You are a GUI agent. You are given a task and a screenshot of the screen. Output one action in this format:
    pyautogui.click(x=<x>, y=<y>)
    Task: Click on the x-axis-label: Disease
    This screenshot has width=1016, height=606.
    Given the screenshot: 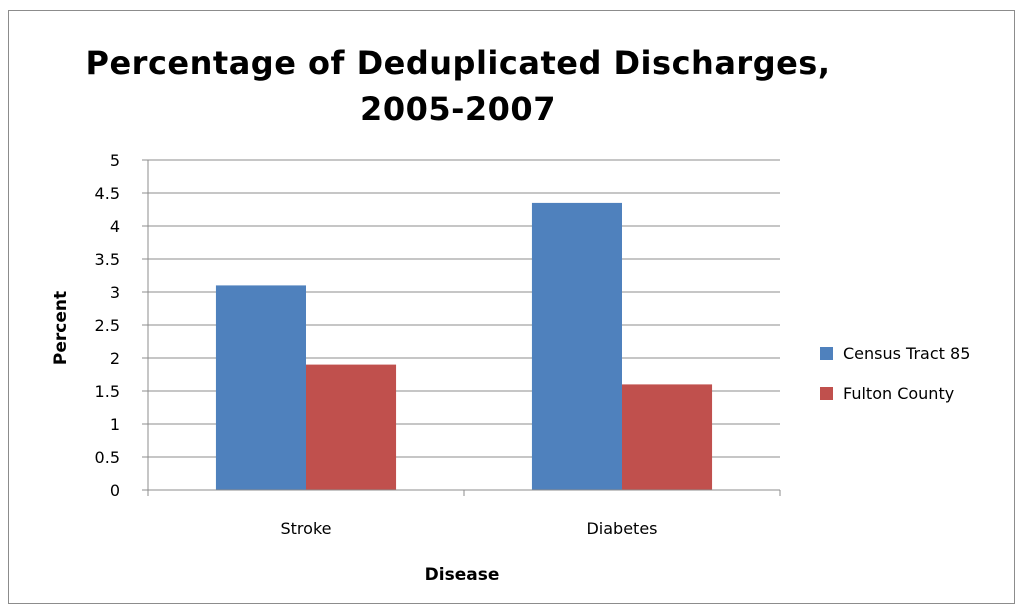 What is the action you would take?
    pyautogui.click(x=462, y=575)
    